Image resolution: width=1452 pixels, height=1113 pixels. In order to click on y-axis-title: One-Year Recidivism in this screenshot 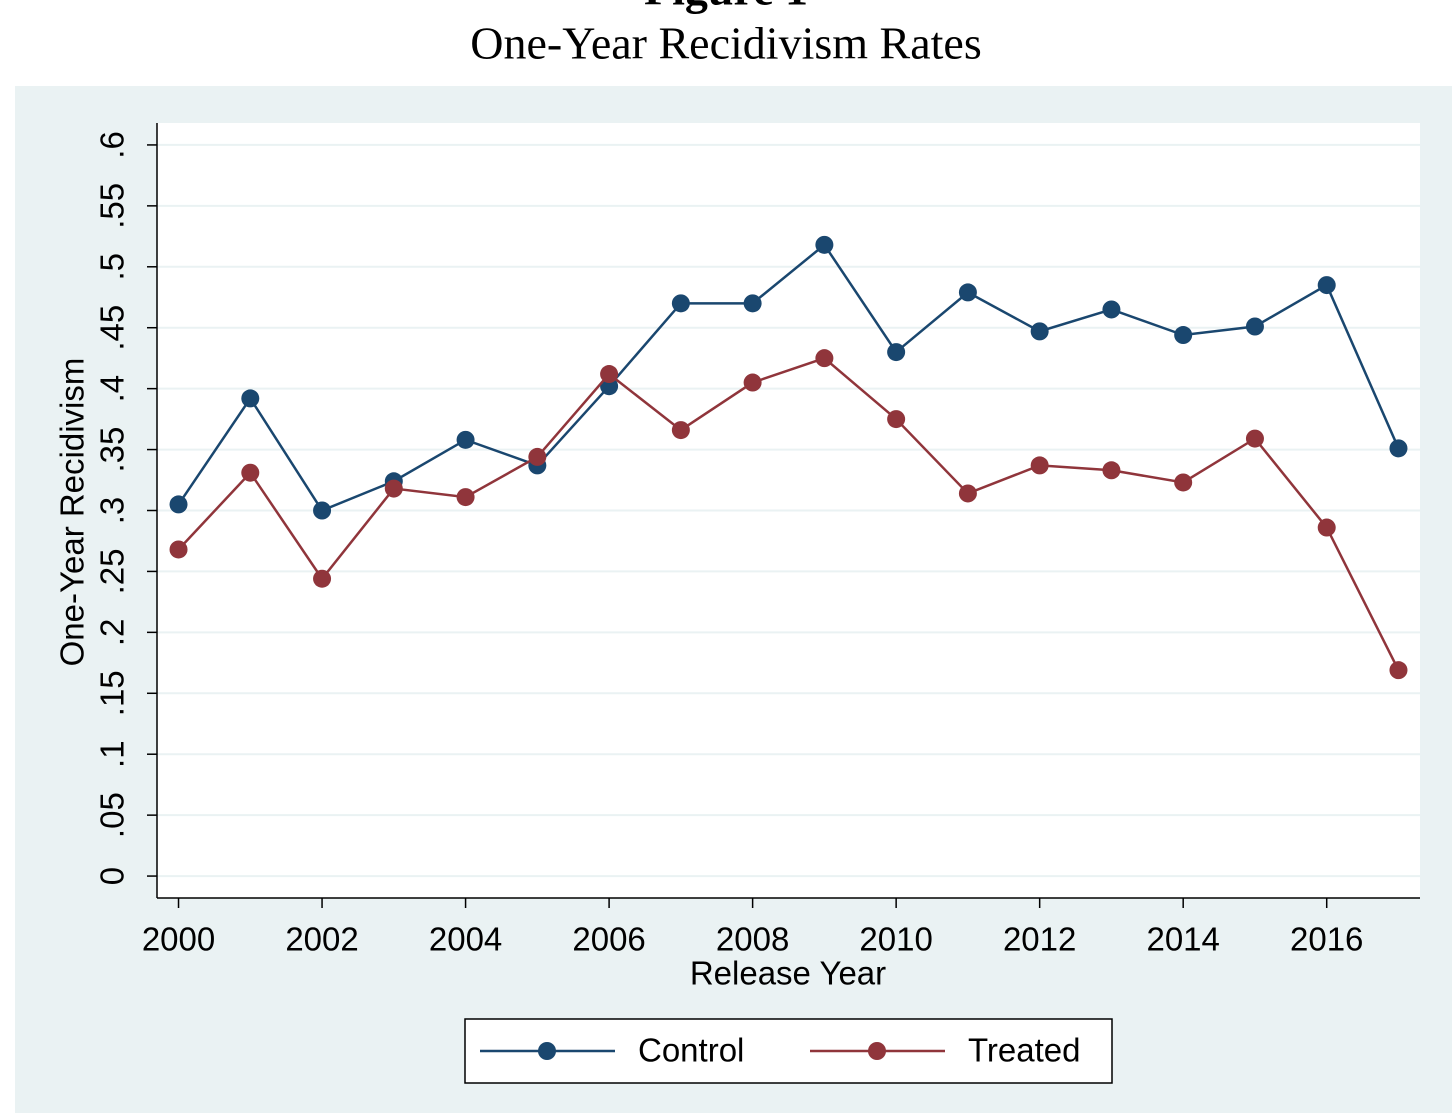, I will do `click(72, 512)`.